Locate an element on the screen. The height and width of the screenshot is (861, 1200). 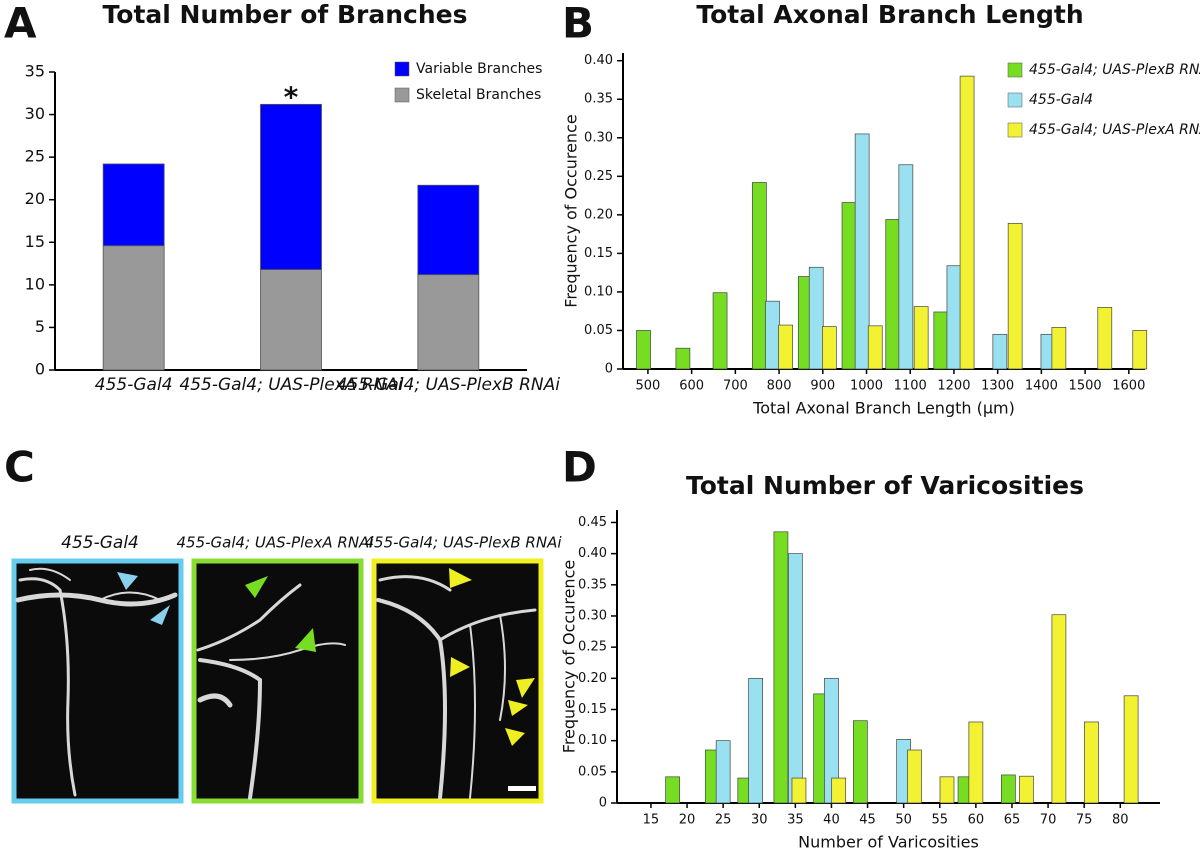
x-tick-label: 50 is located at coordinates (903, 820).